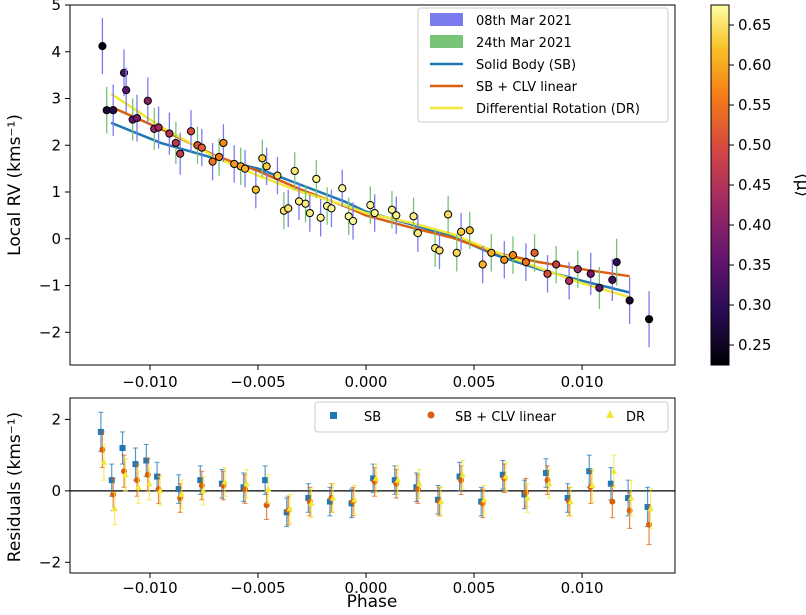 This screenshot has width=806, height=615. I want to click on bottom-x-tick-label: 0.005, so click(474, 588).